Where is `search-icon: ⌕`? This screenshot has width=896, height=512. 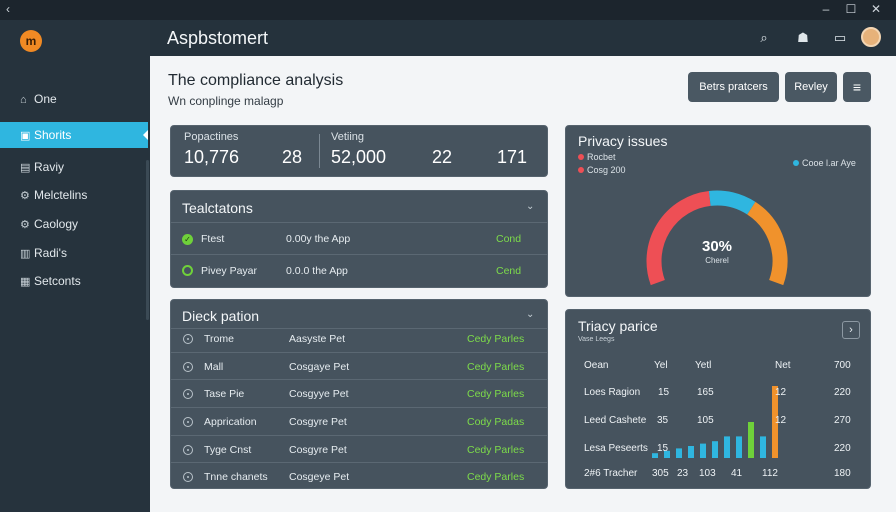
search-icon: ⌕ is located at coordinates (764, 37).